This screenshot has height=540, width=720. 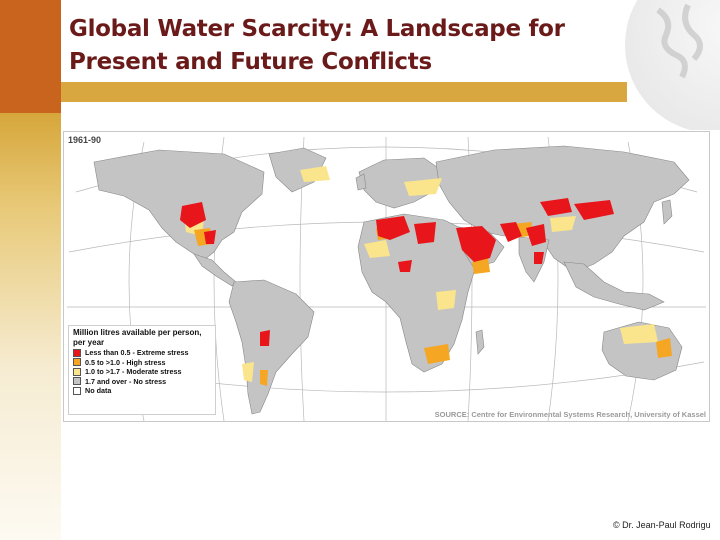 I want to click on land-madagascar, so click(x=480, y=342).